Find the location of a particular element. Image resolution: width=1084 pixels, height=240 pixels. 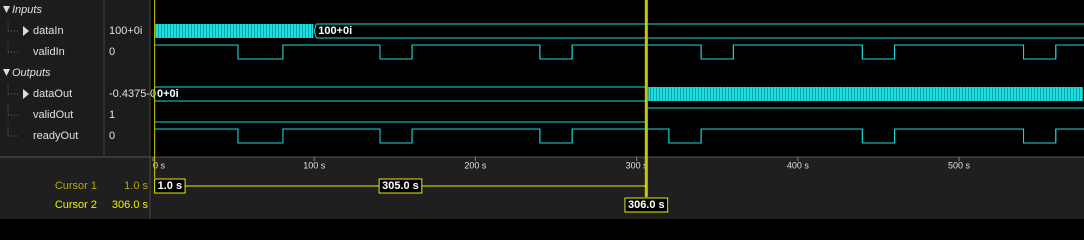

cursor-value: 306.0 s is located at coordinates (130, 205).